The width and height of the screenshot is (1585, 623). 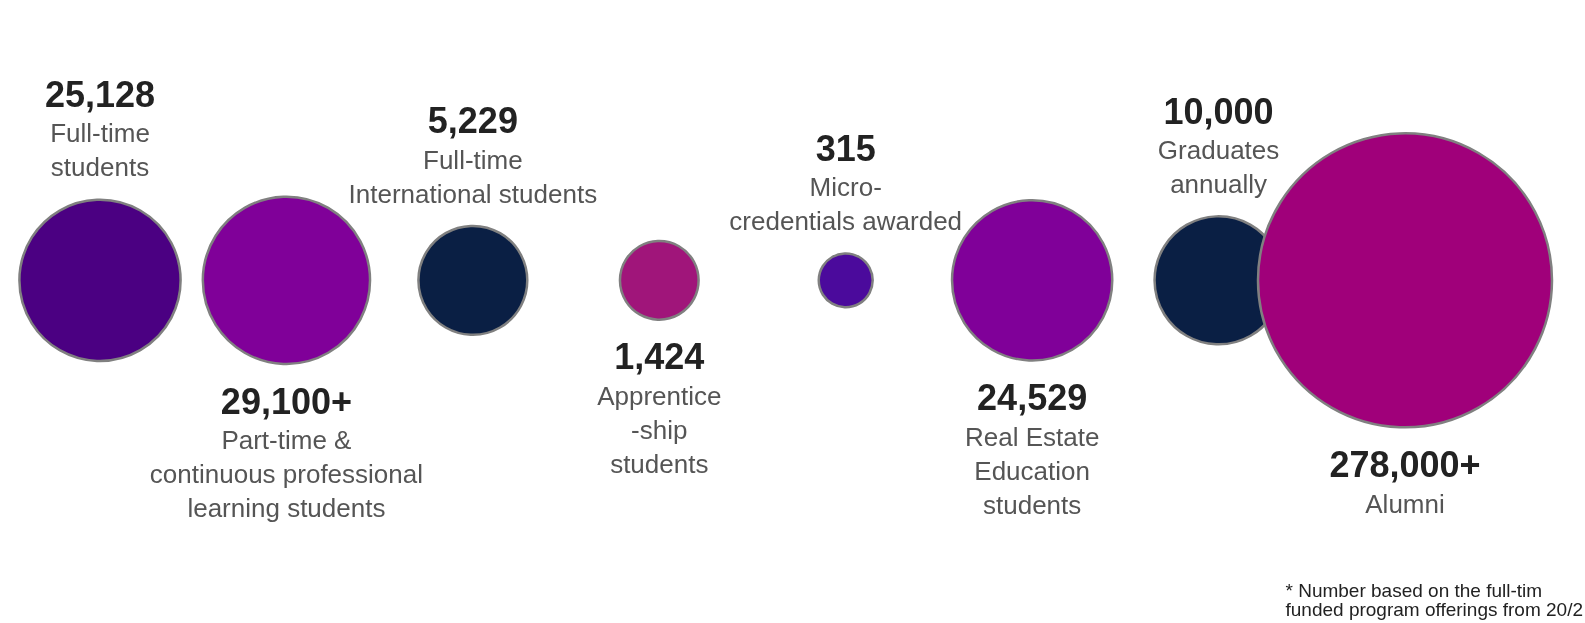 What do you see at coordinates (286, 474) in the screenshot?
I see `category-label: Part-time & continuous professional learning students` at bounding box center [286, 474].